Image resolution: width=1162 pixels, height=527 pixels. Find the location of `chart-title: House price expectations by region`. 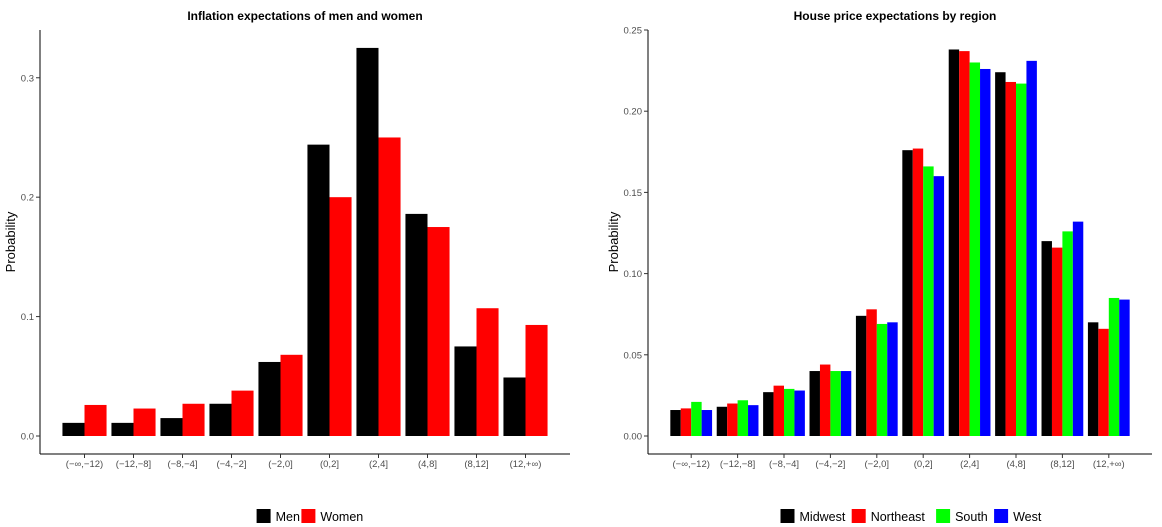

chart-title: House price expectations by region is located at coordinates (895, 16).